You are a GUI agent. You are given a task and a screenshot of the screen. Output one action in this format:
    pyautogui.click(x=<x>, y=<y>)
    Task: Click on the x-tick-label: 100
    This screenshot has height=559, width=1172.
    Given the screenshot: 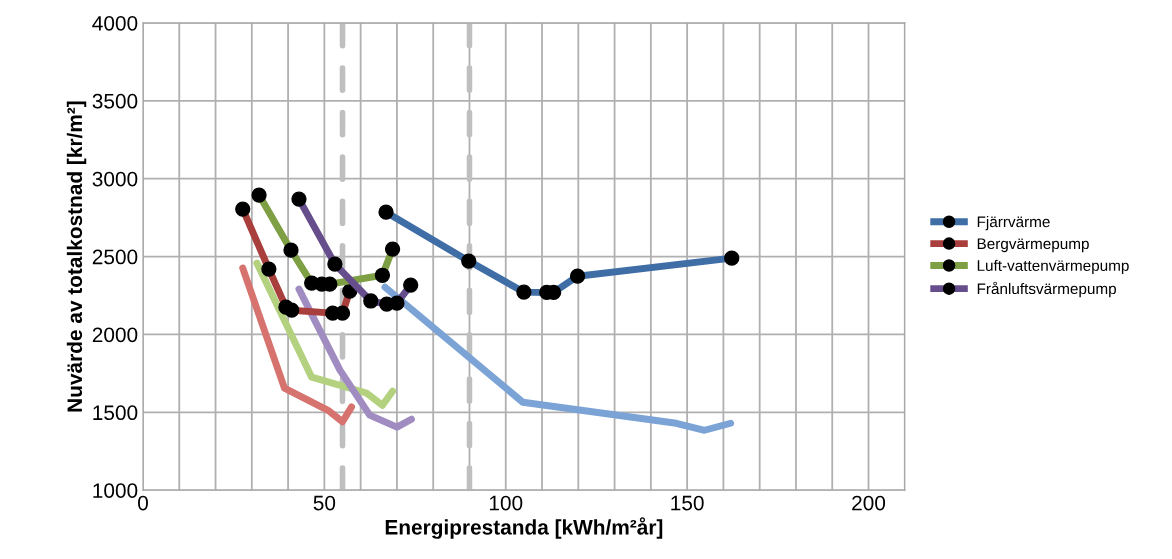 What is the action you would take?
    pyautogui.click(x=506, y=503)
    